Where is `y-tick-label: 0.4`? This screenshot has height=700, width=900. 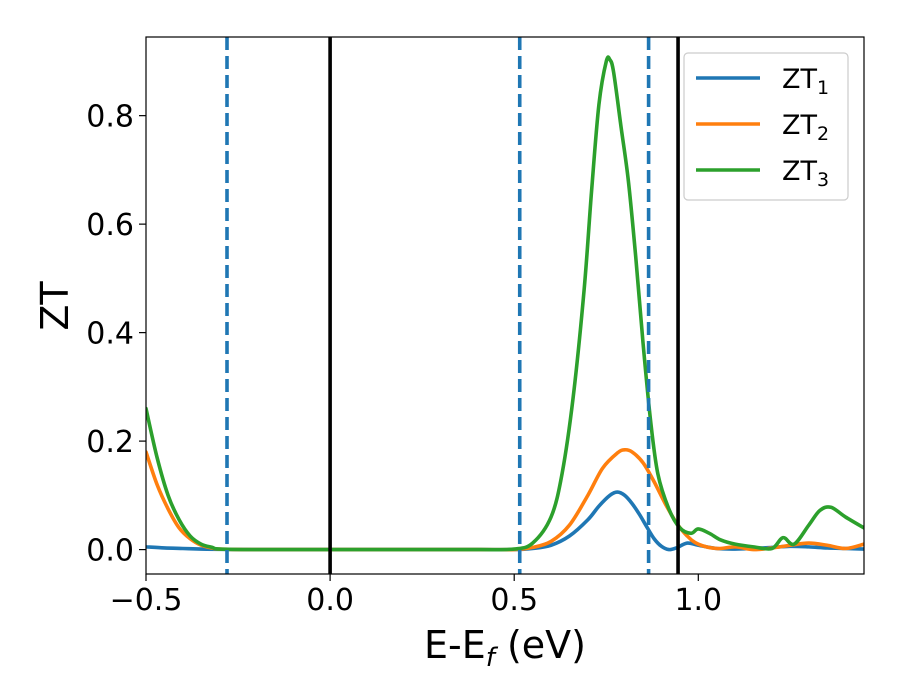
y-tick-label: 0.4 is located at coordinates (110, 334).